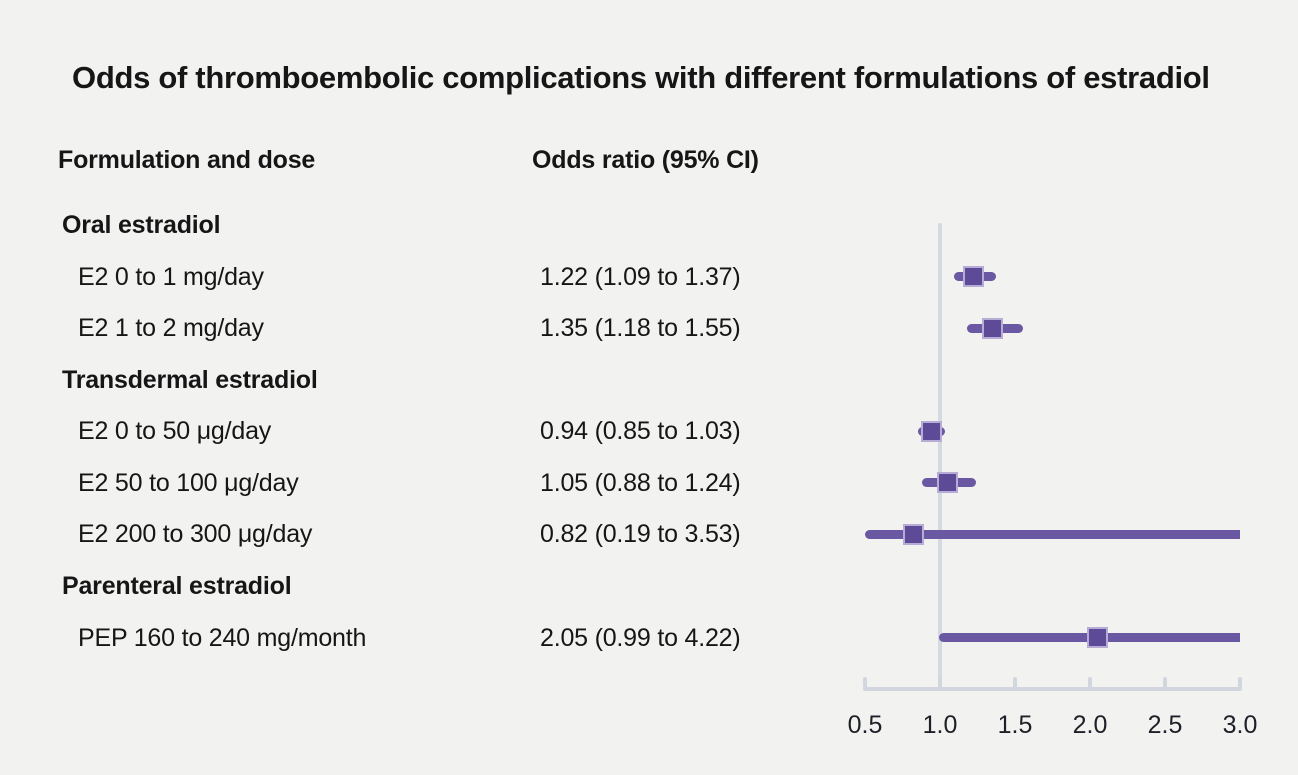 The height and width of the screenshot is (775, 1298). I want to click on column-header-odds-ratio: Odds ratio (95% CI), so click(645, 160).